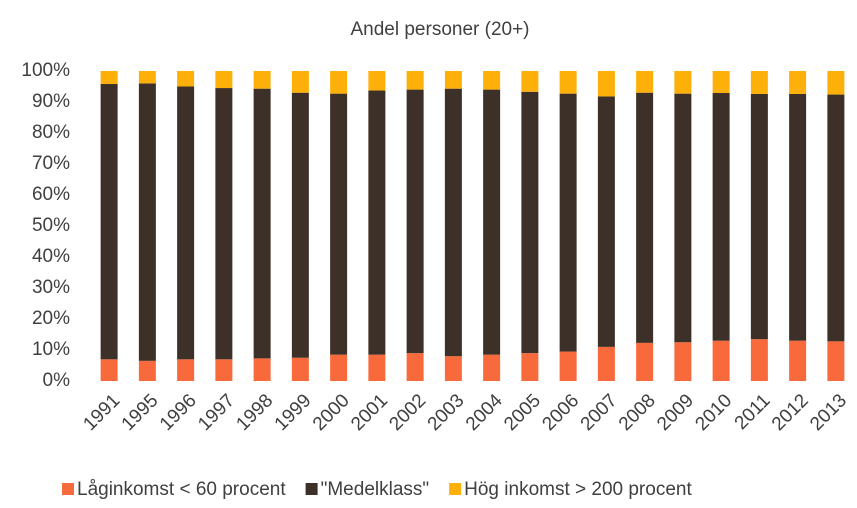 This screenshot has height=508, width=857. I want to click on y-tick-label: 80%, so click(51, 132).